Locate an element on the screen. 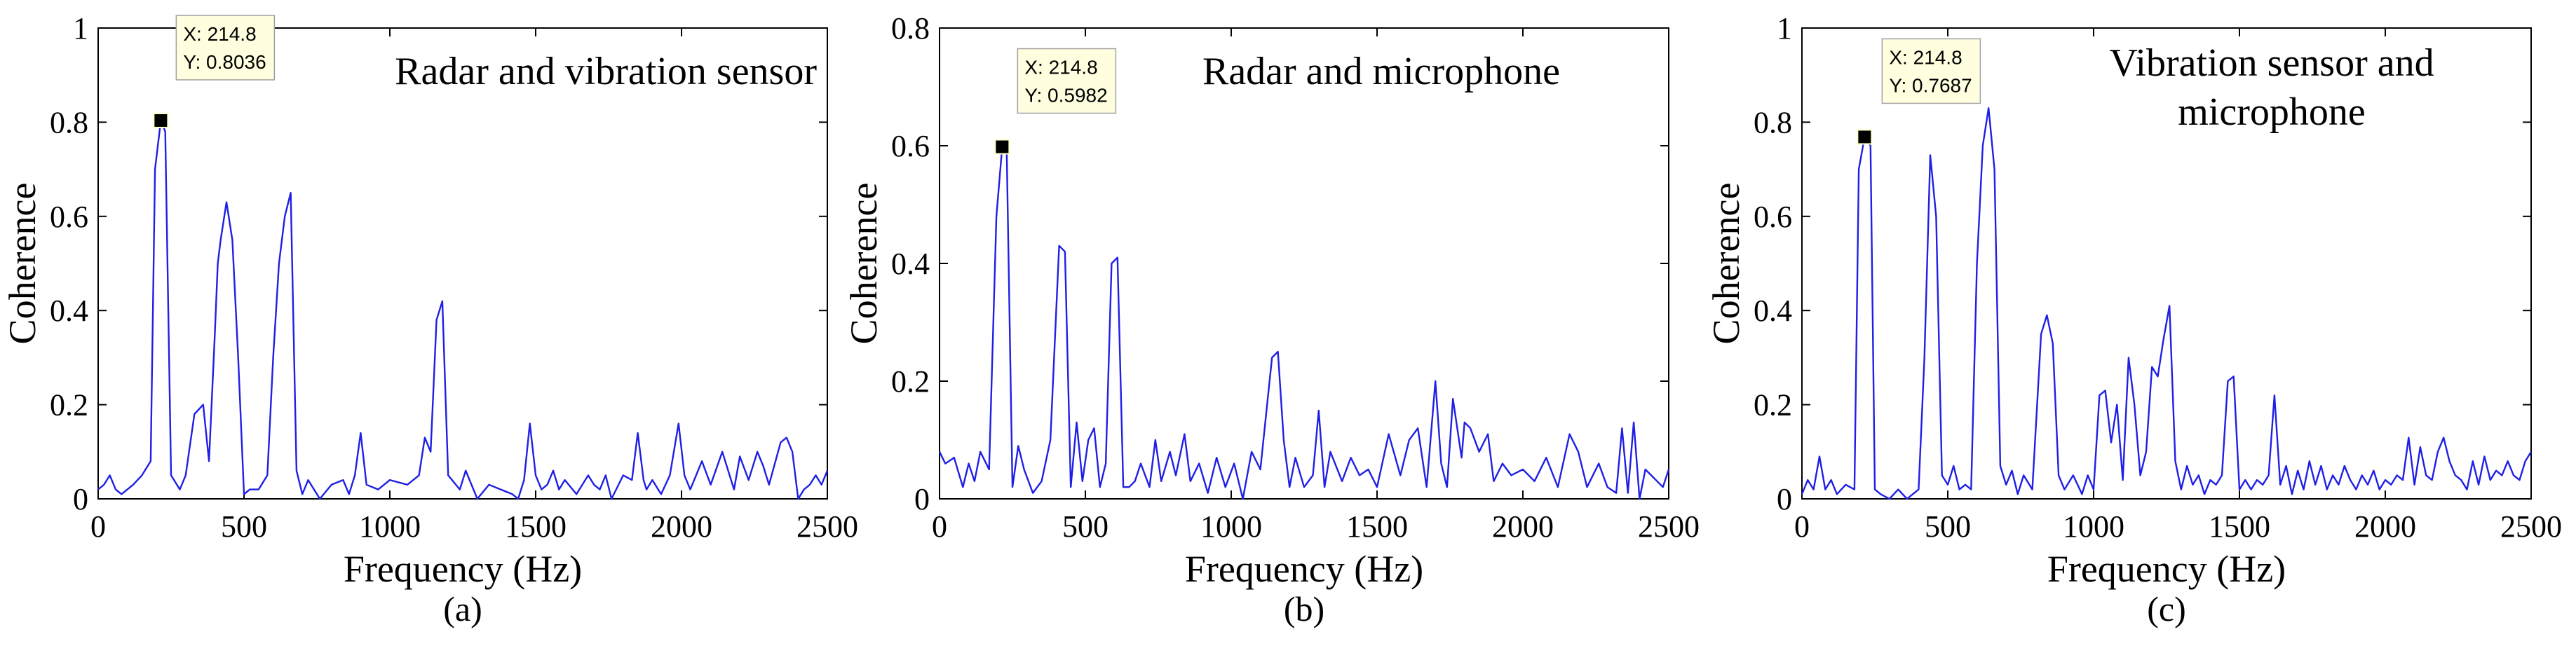 This screenshot has height=653, width=2576. panel-annotation: Vibration sensor and is located at coordinates (2271, 63).